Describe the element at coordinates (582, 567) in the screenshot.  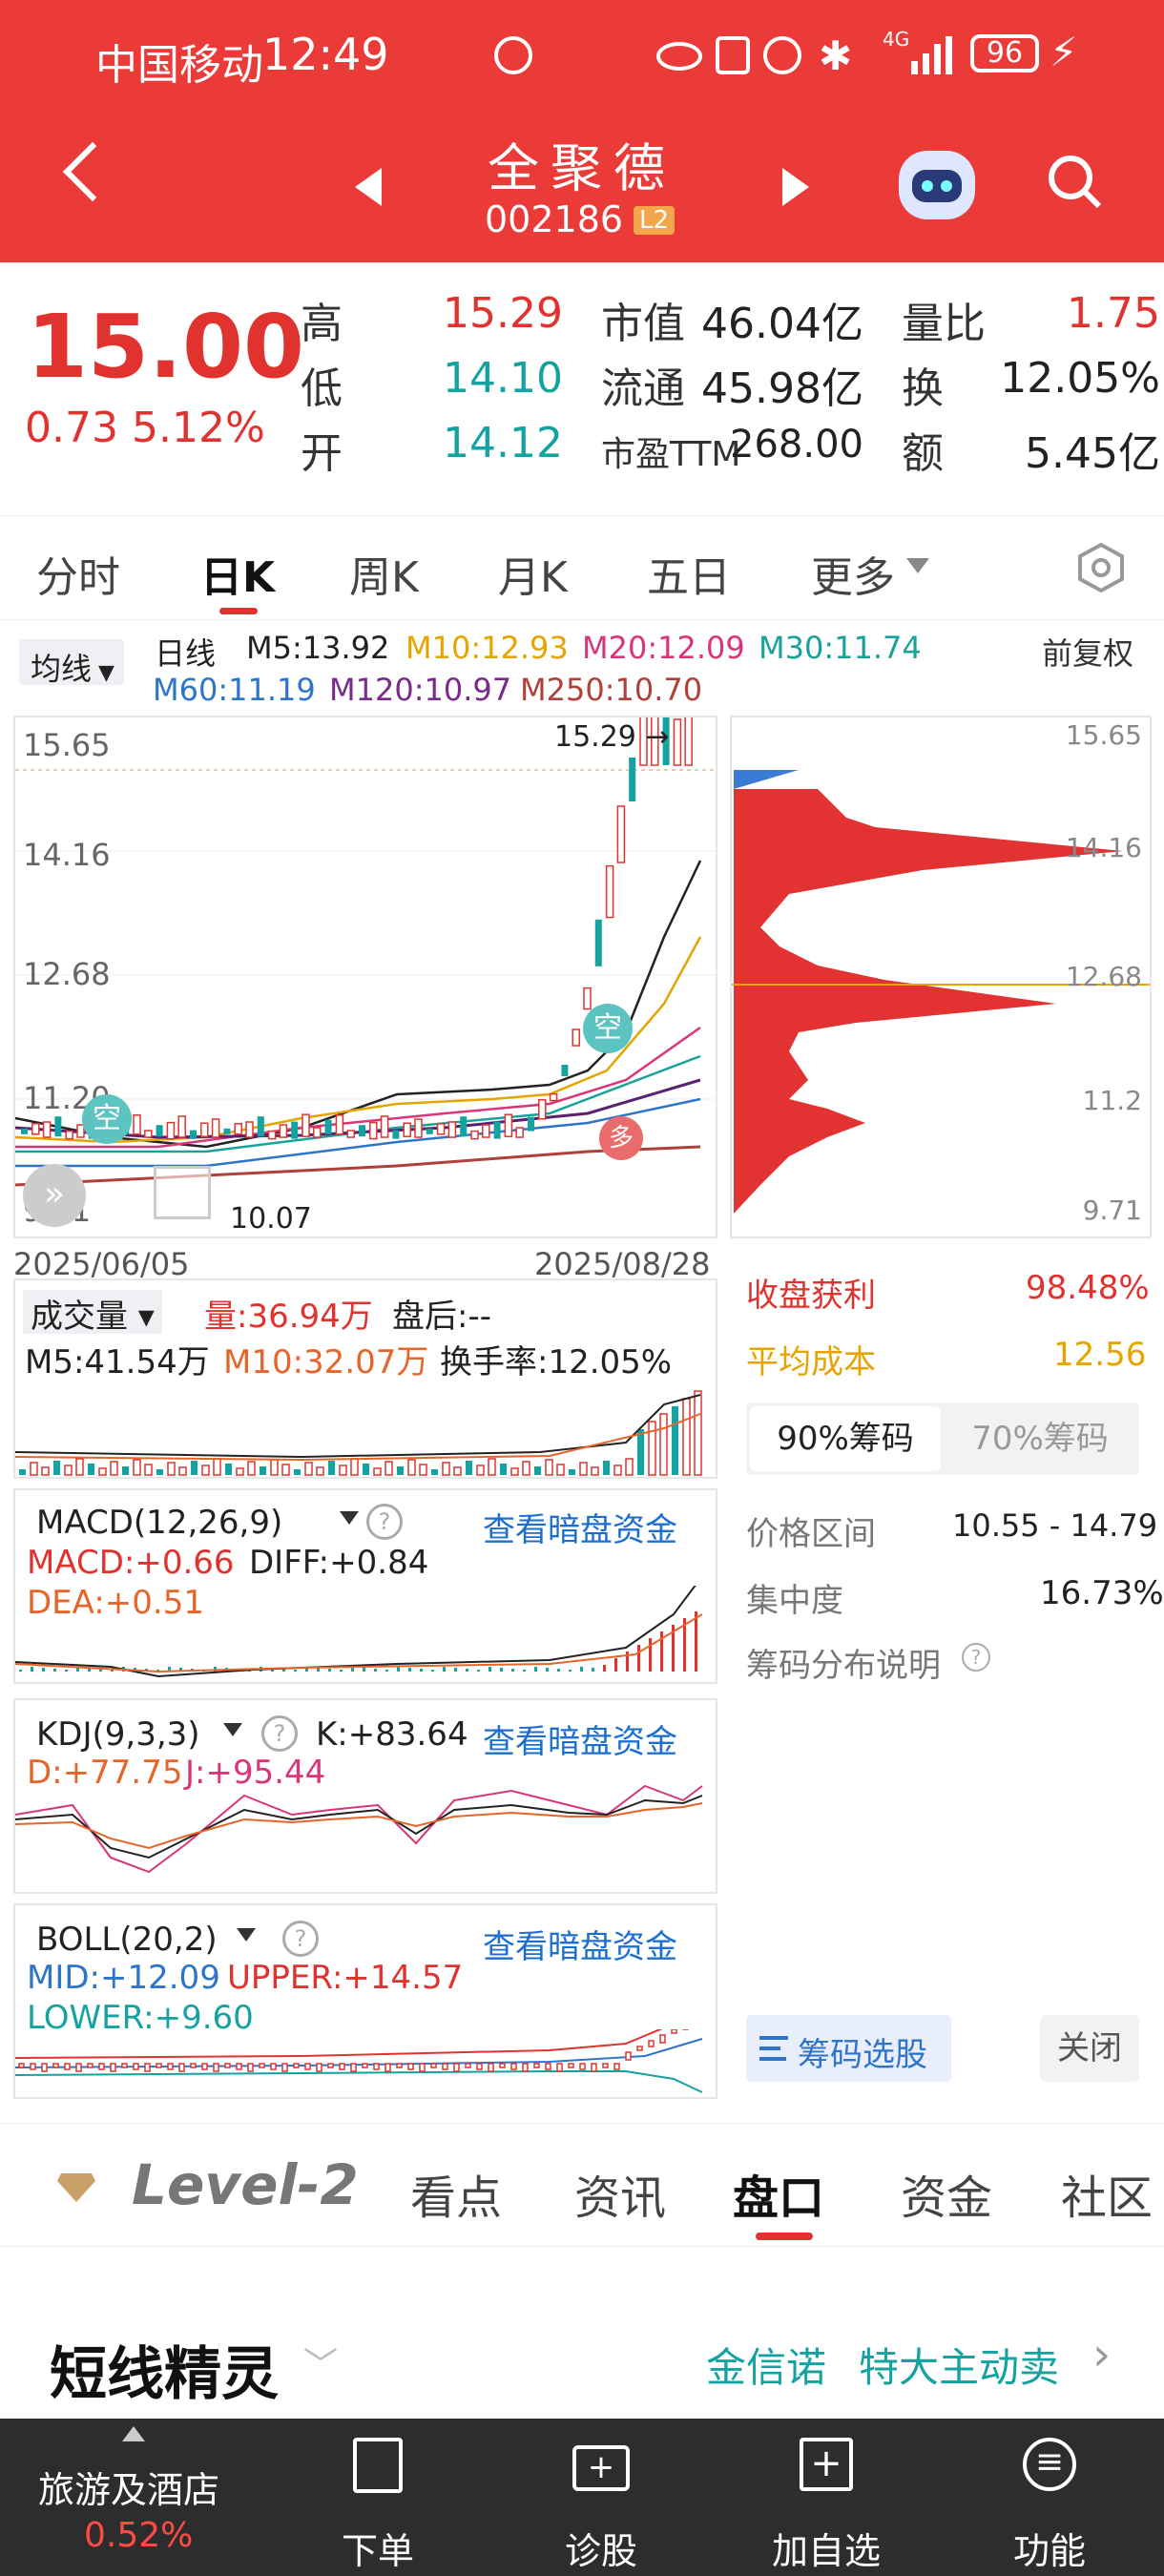
I see `period-tabs: 分时 日K 周K 月K 五日 更多` at that location.